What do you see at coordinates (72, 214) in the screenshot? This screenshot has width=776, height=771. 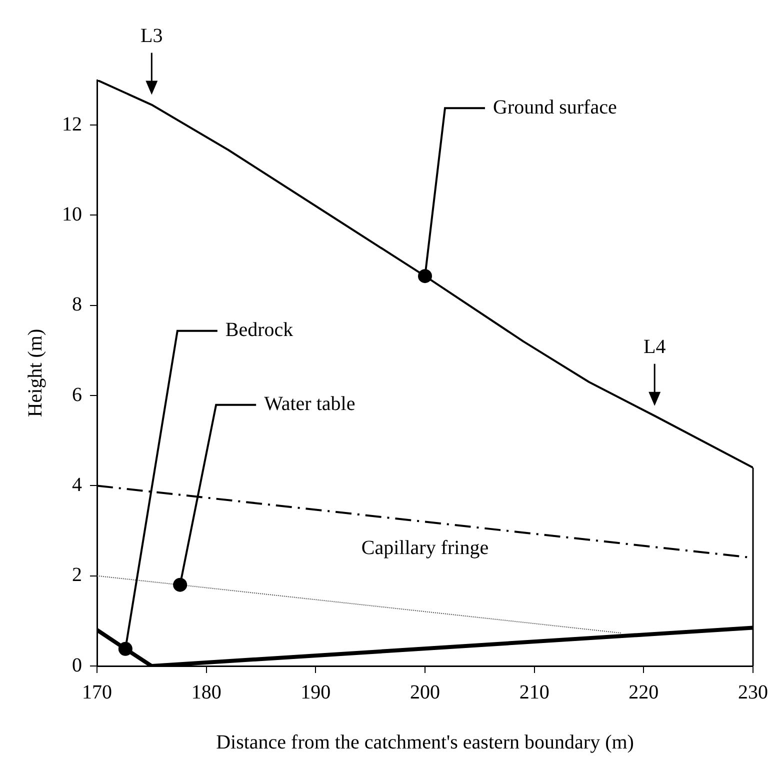 I see `y-tick-label: 10` at bounding box center [72, 214].